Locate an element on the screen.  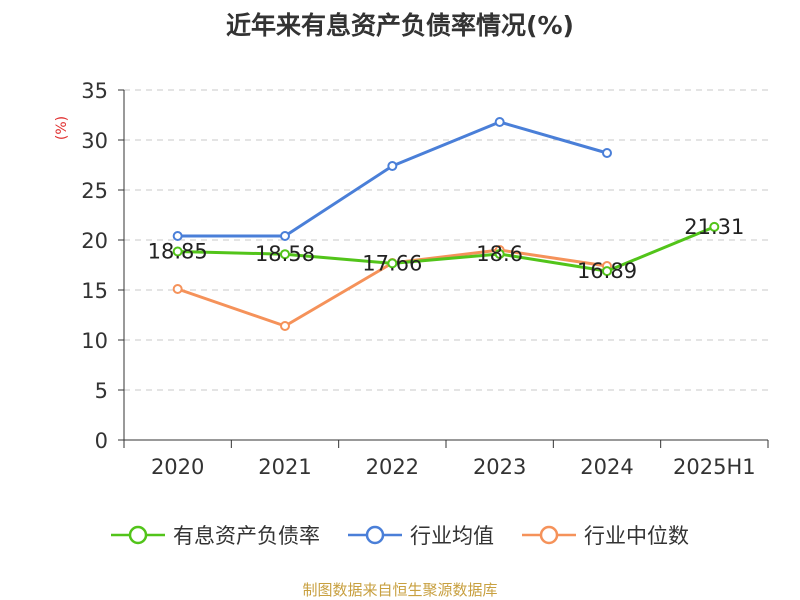
x-tick-label: 2025H1 is located at coordinates (714, 467).